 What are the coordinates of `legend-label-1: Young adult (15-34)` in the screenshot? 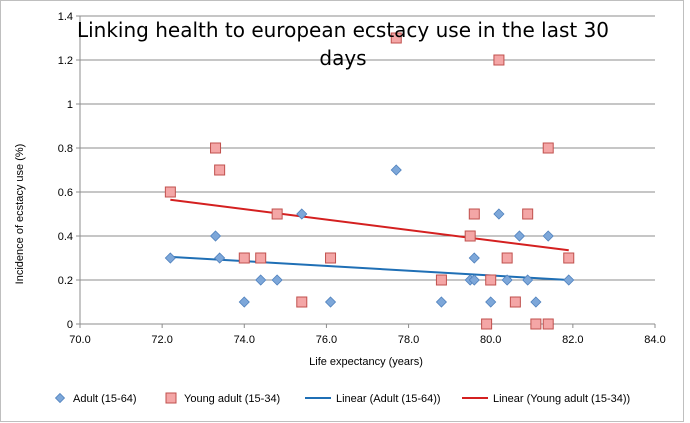 It's located at (232, 399).